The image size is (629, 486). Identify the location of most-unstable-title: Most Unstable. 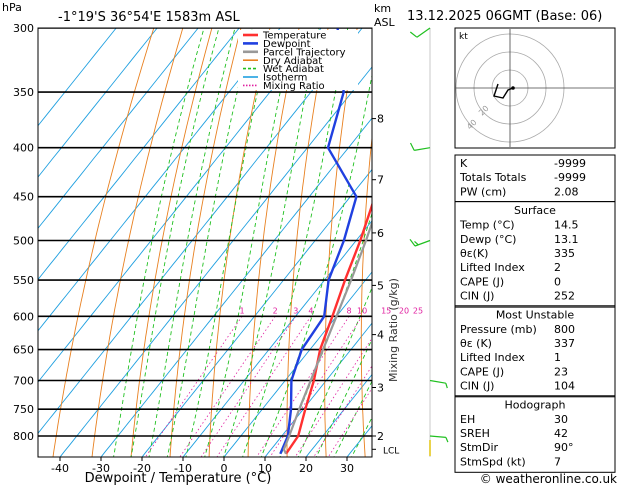
(535, 314).